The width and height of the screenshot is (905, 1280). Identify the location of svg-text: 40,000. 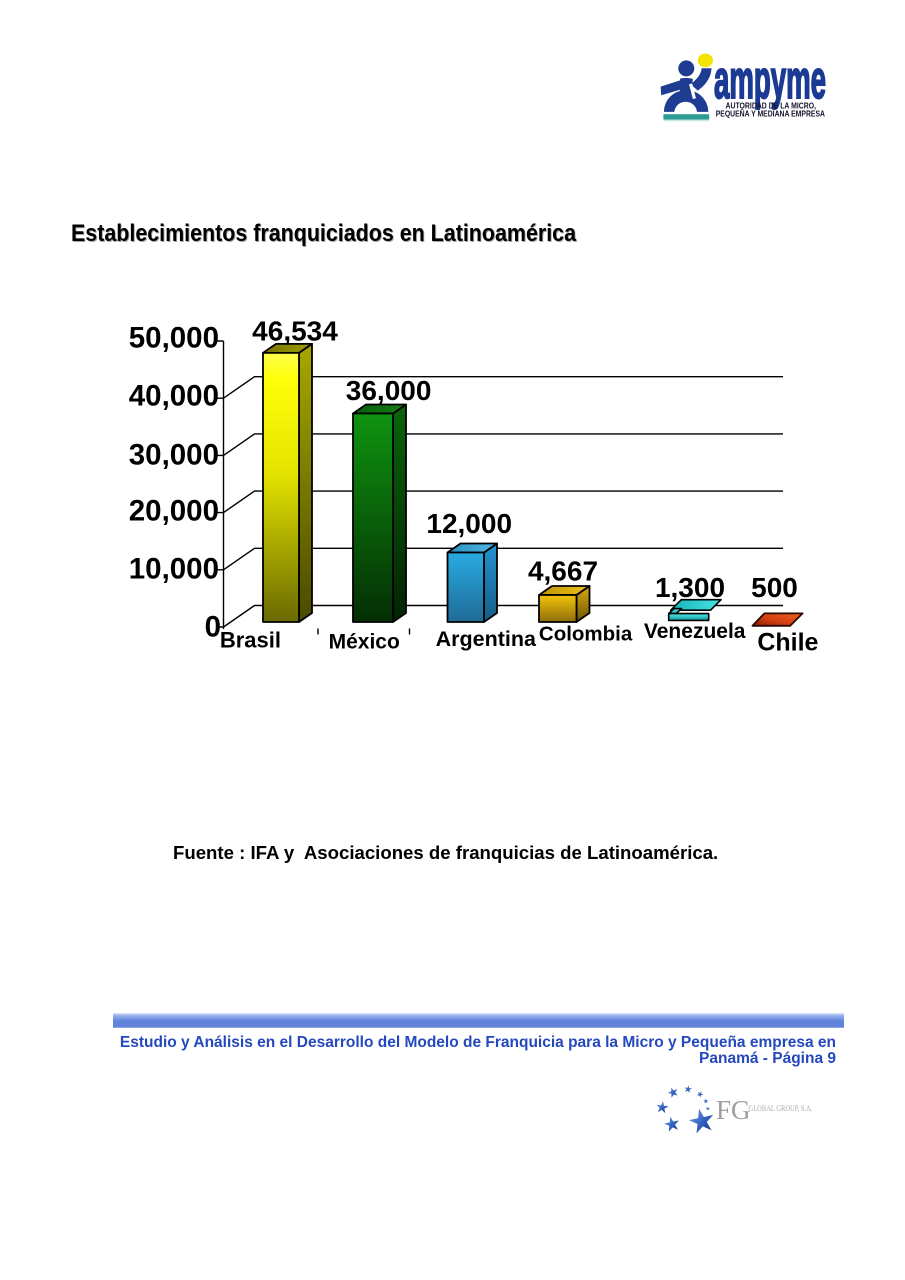
(174, 396).